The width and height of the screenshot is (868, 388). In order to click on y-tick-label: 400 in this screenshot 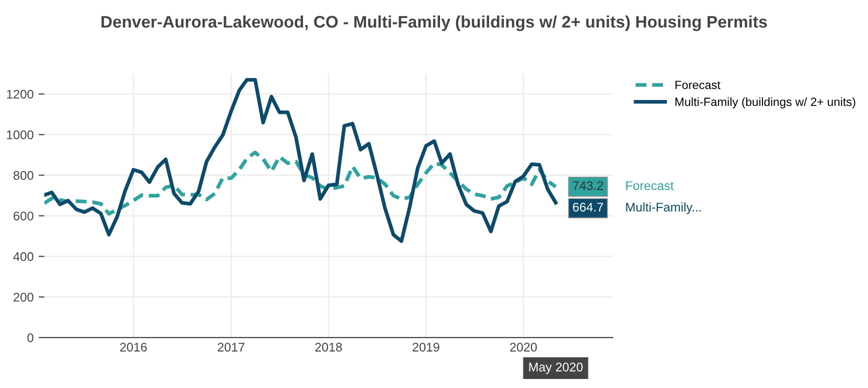, I will do `click(23, 257)`.